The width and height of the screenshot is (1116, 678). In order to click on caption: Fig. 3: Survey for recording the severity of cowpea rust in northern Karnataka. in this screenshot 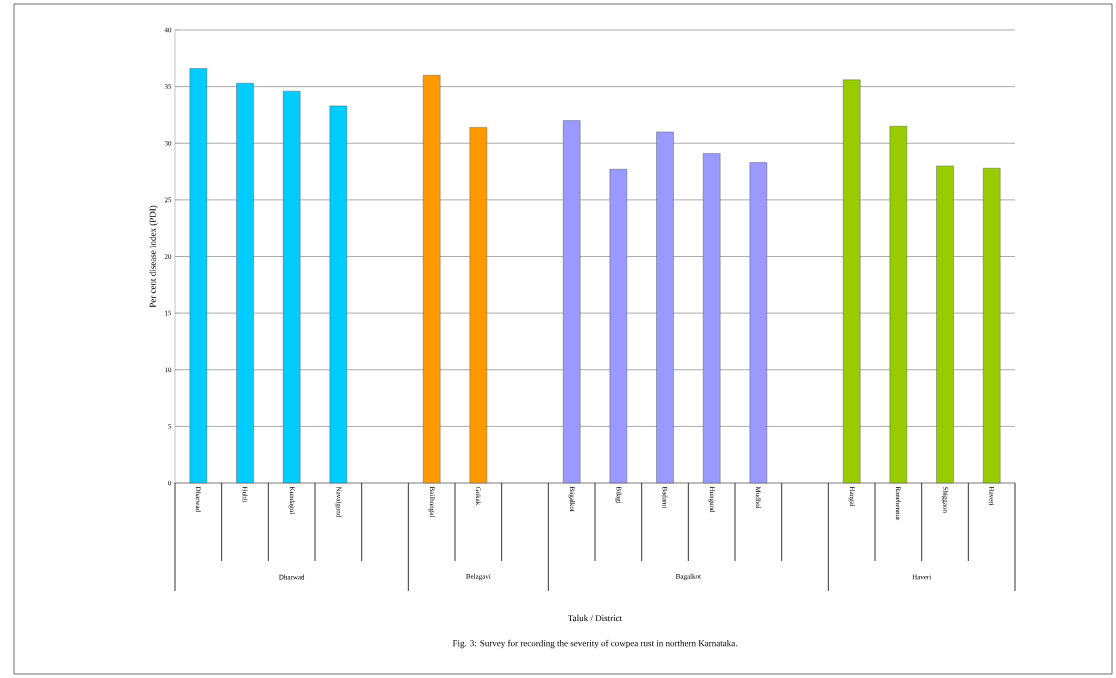, I will do `click(594, 644)`.